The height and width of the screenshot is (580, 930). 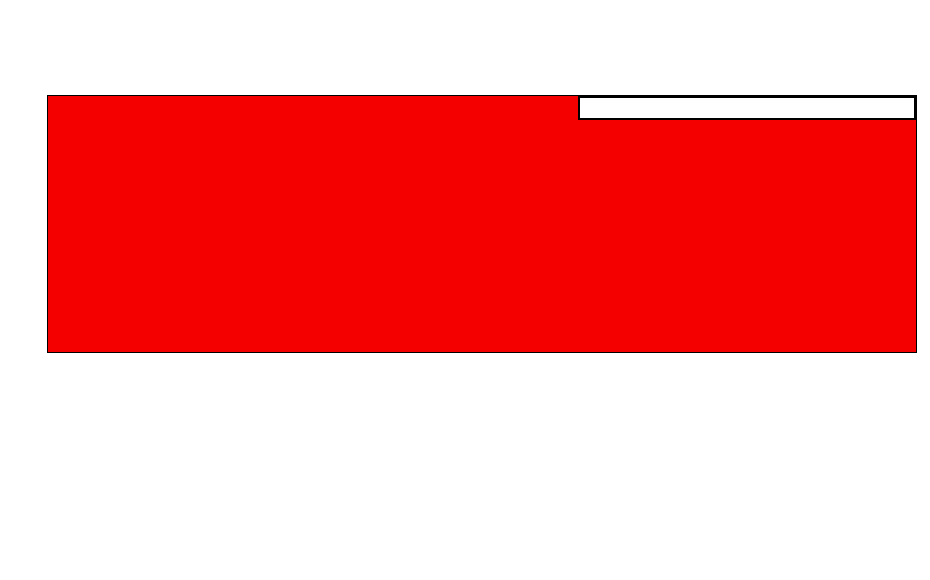 I want to click on noaa-psl-banner, so click(x=747, y=108).